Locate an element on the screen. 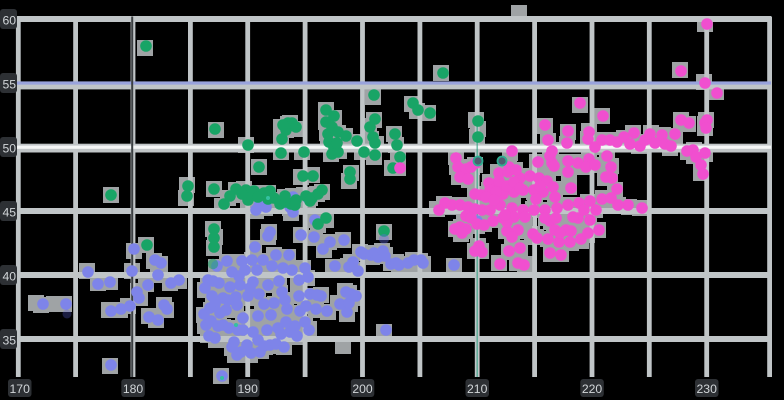 Image resolution: width=784 pixels, height=400 pixels. svg-text: 200 is located at coordinates (362, 389).